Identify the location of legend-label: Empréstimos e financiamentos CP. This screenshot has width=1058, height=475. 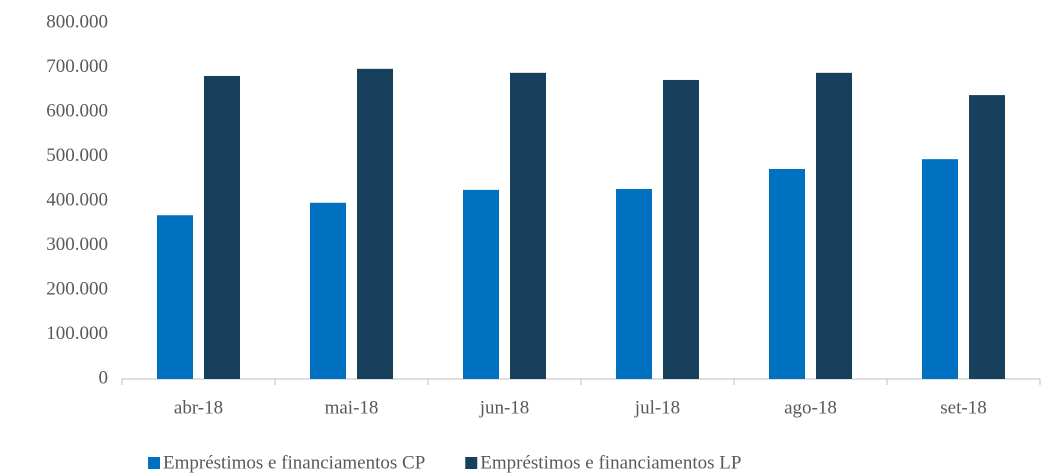
(294, 462).